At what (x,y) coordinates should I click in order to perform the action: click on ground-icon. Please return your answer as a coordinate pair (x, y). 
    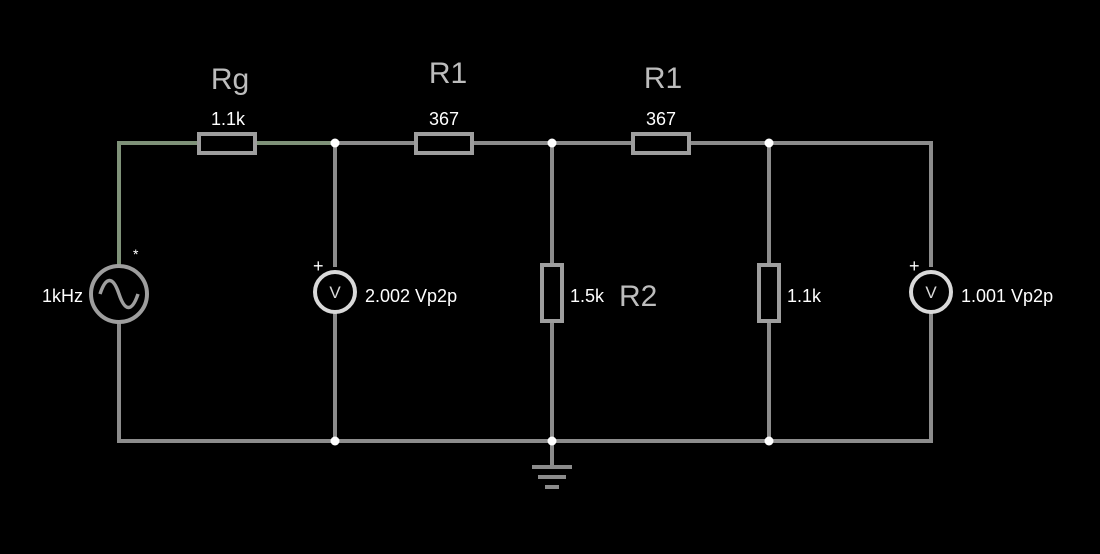
    Looking at the image, I should click on (552, 477).